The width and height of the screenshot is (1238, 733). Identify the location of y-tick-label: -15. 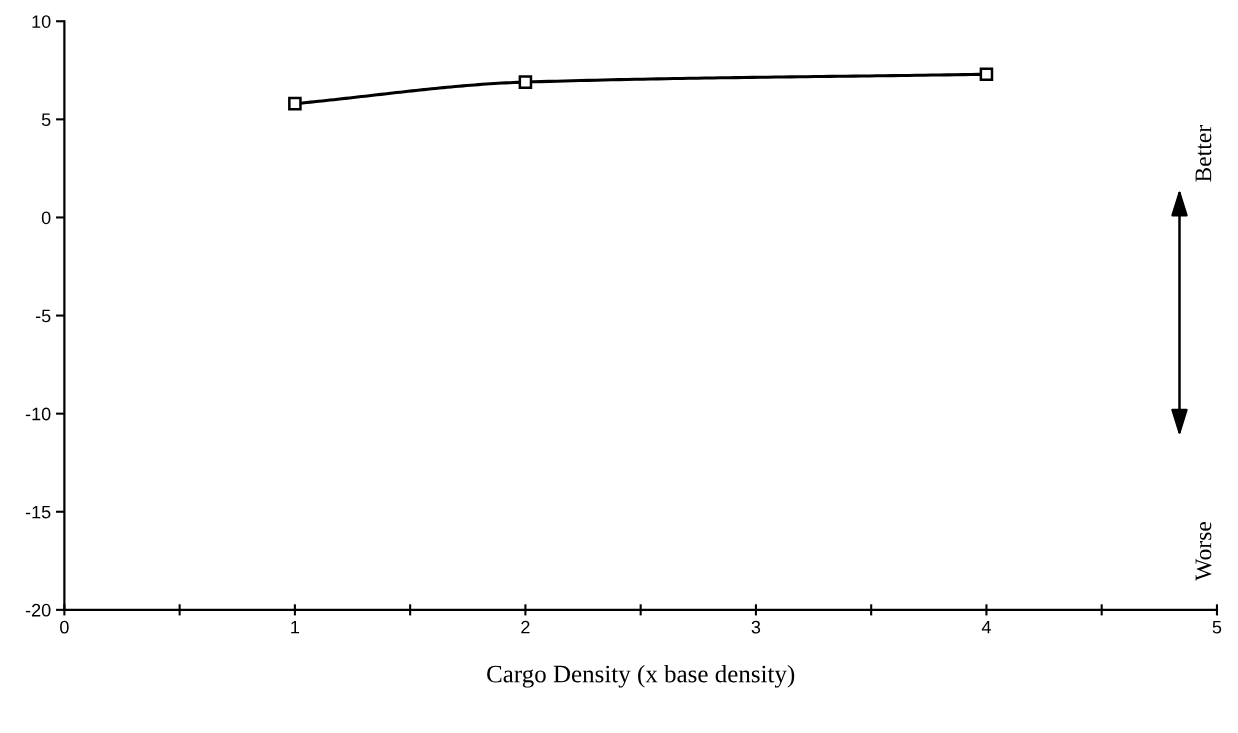
(38, 512).